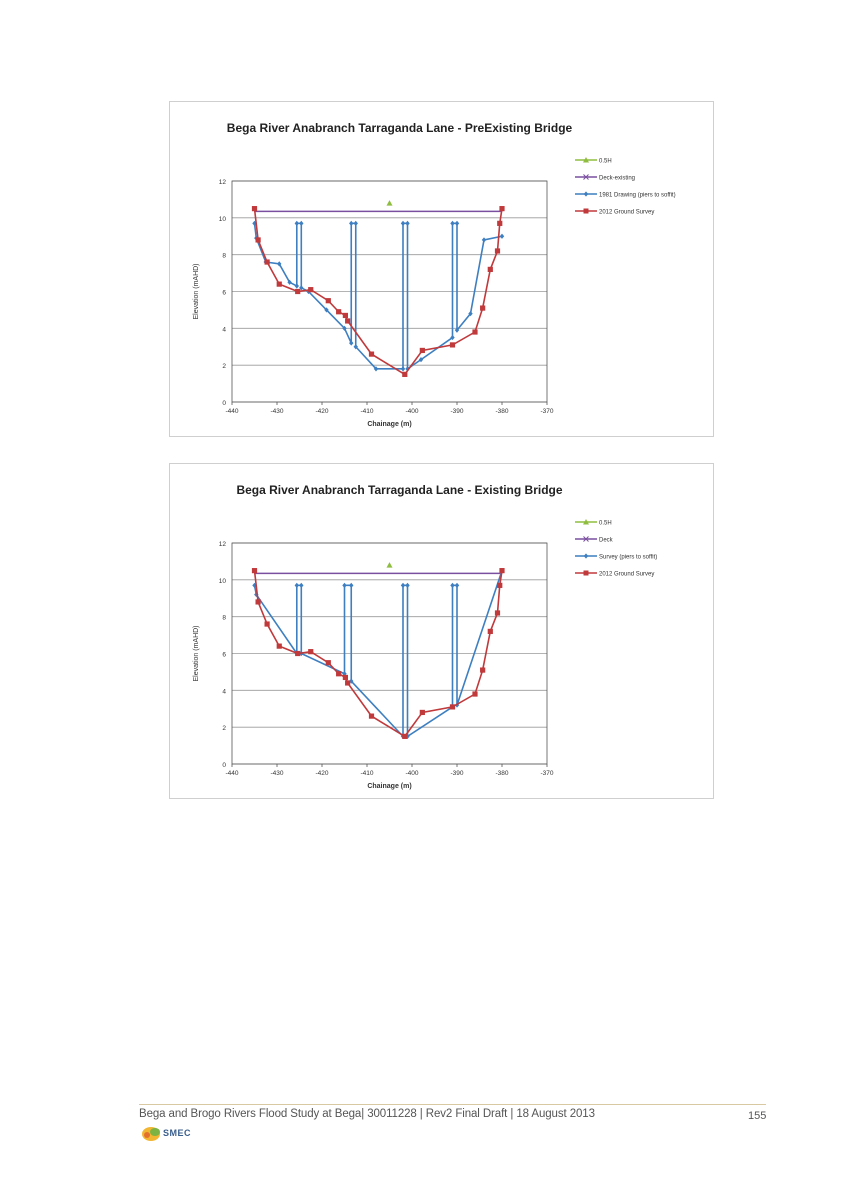  What do you see at coordinates (637, 196) in the screenshot?
I see `legend-label: 1981 Drawing (piers to soffit)` at bounding box center [637, 196].